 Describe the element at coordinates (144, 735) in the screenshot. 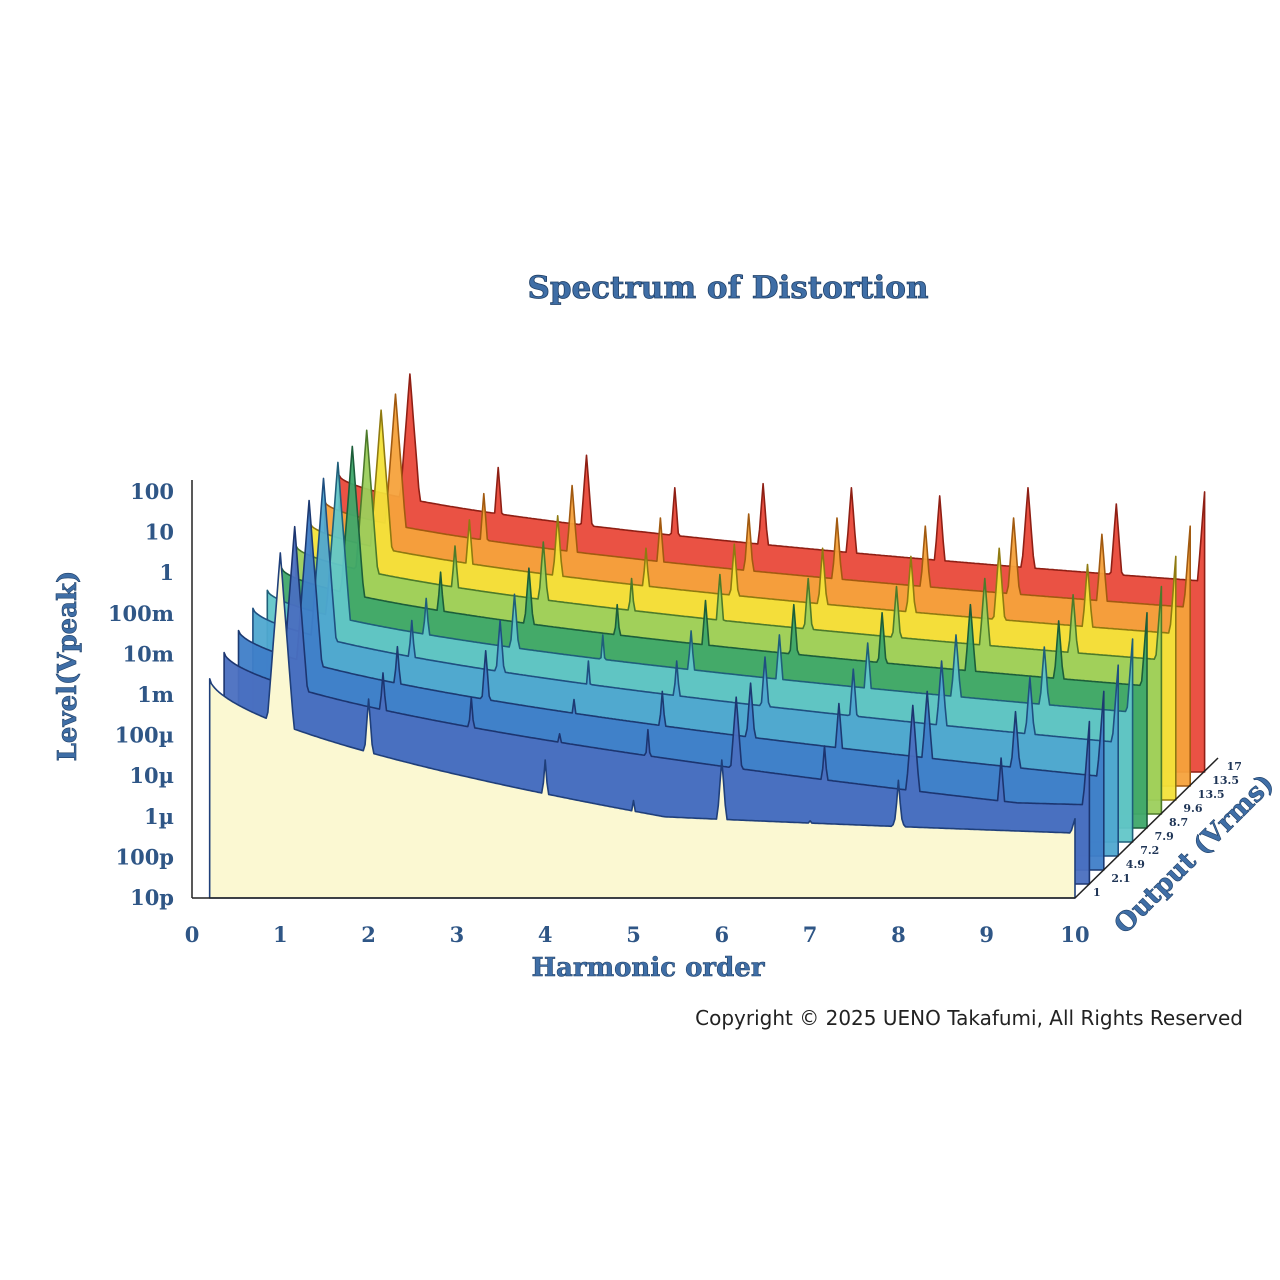

I see `y-tick-label: 100µ` at that location.